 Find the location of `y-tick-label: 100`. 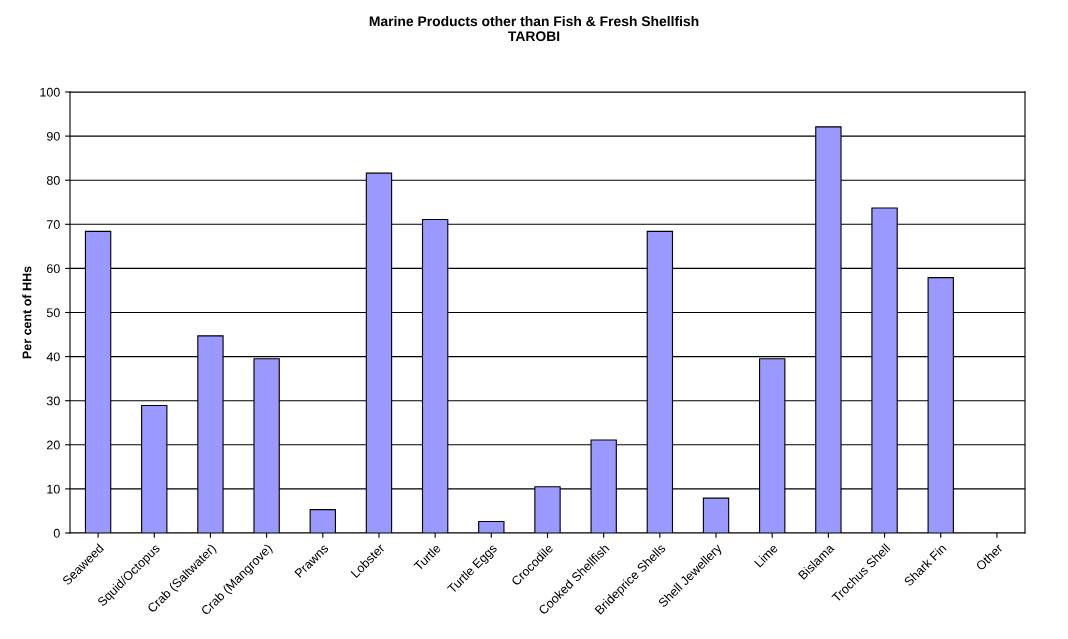

y-tick-label: 100 is located at coordinates (50, 92).